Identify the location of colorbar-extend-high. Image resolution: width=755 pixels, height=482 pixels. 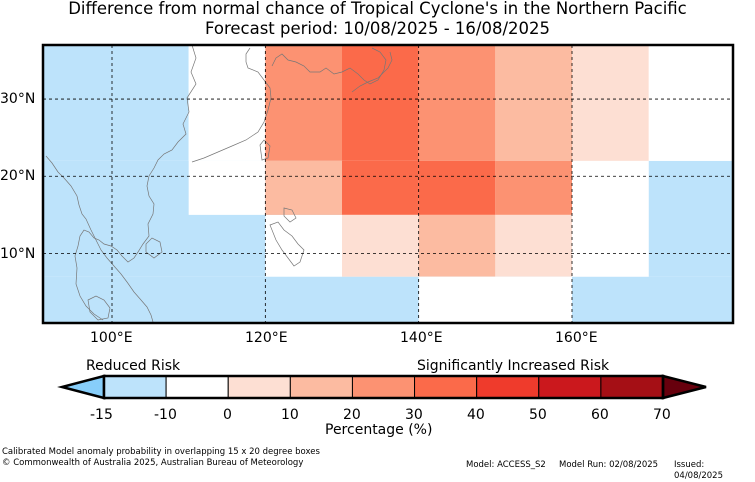
(684, 387).